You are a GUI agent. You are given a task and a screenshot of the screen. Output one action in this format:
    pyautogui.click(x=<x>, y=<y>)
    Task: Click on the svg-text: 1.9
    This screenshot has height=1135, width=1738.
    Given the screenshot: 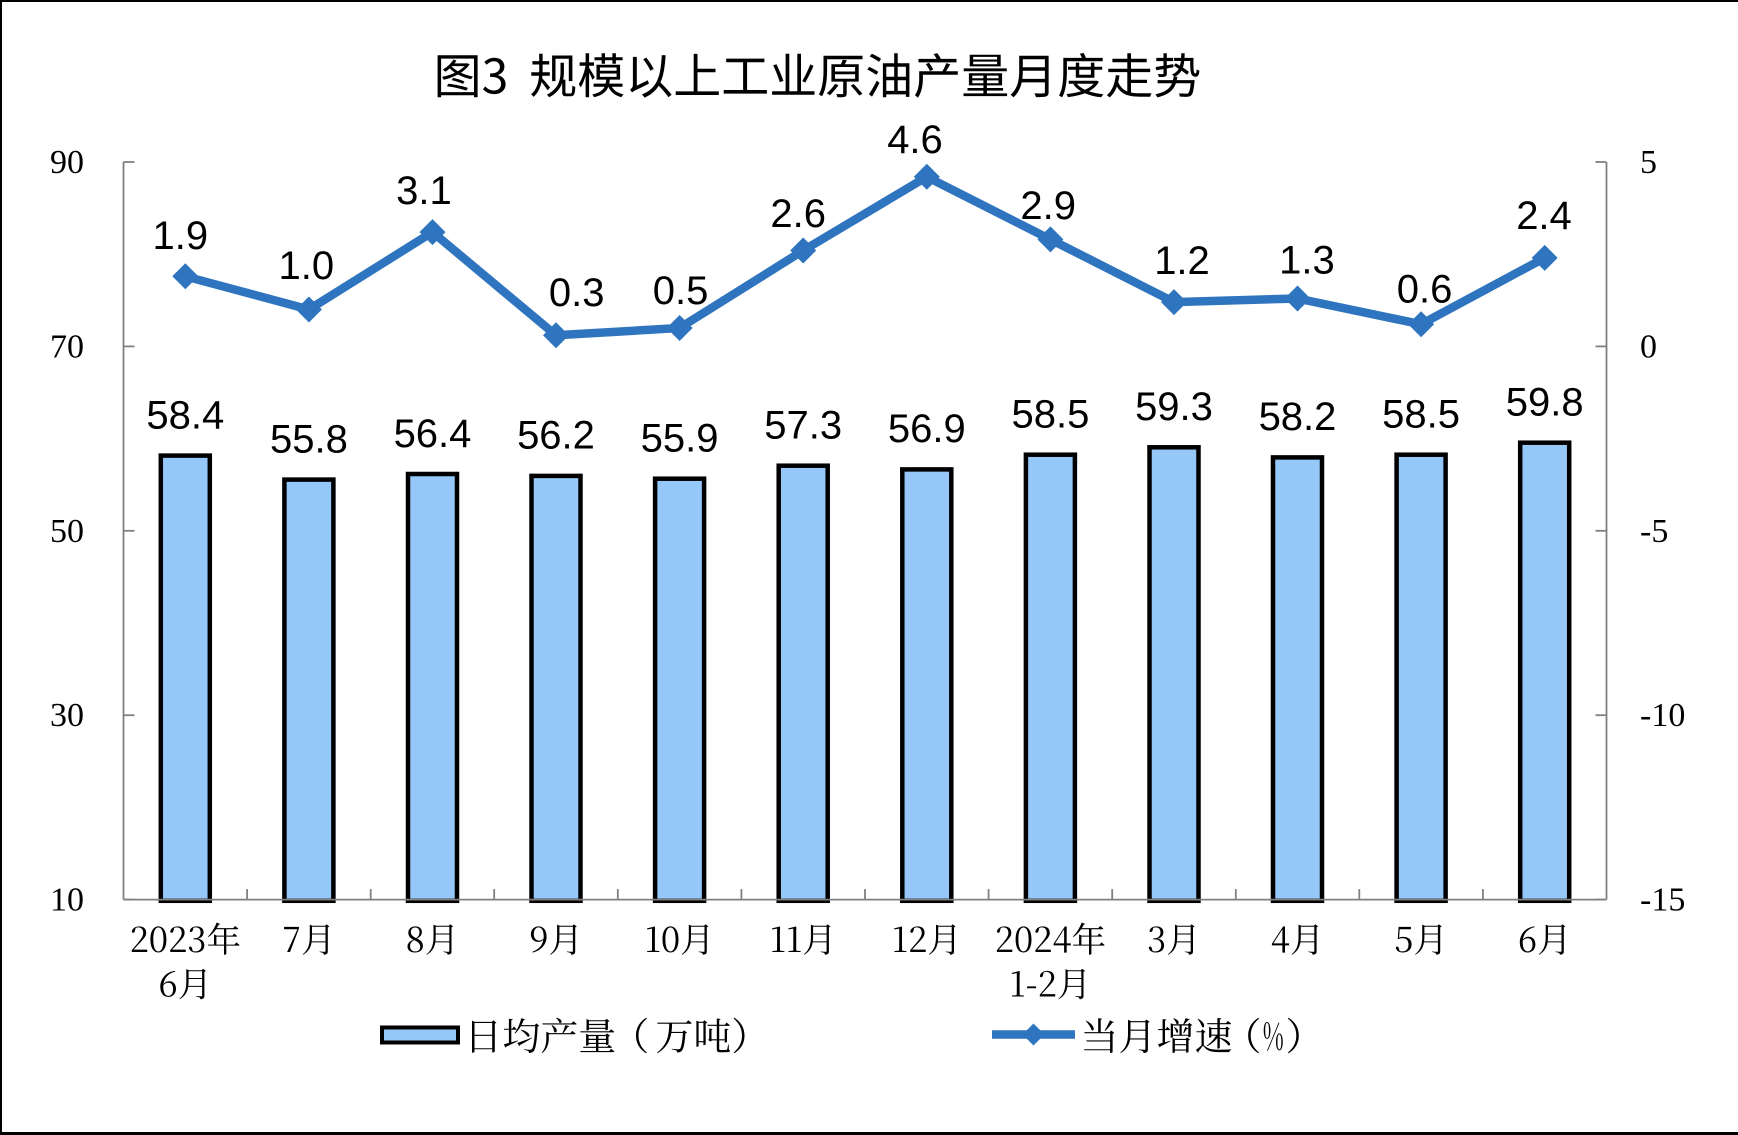 What is the action you would take?
    pyautogui.click(x=180, y=236)
    